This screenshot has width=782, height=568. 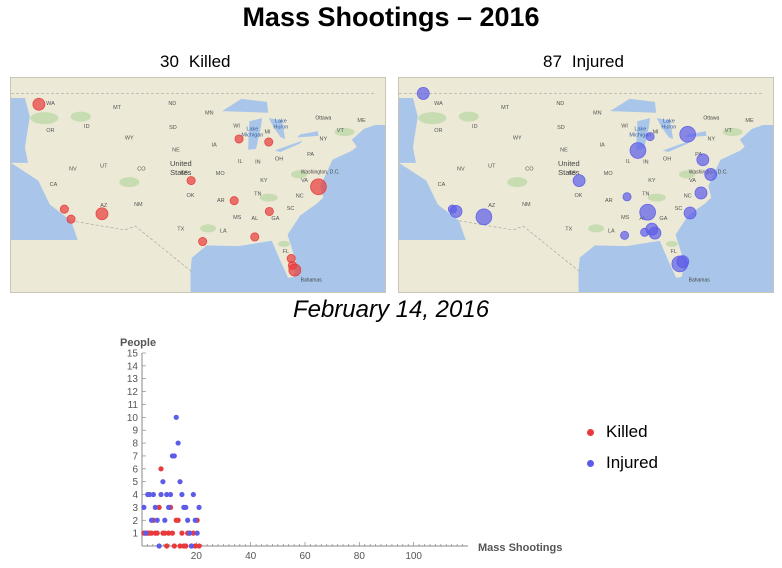 What do you see at coordinates (312, 281) in the screenshot?
I see `killed-bahamas-label: Bahamas` at bounding box center [312, 281].